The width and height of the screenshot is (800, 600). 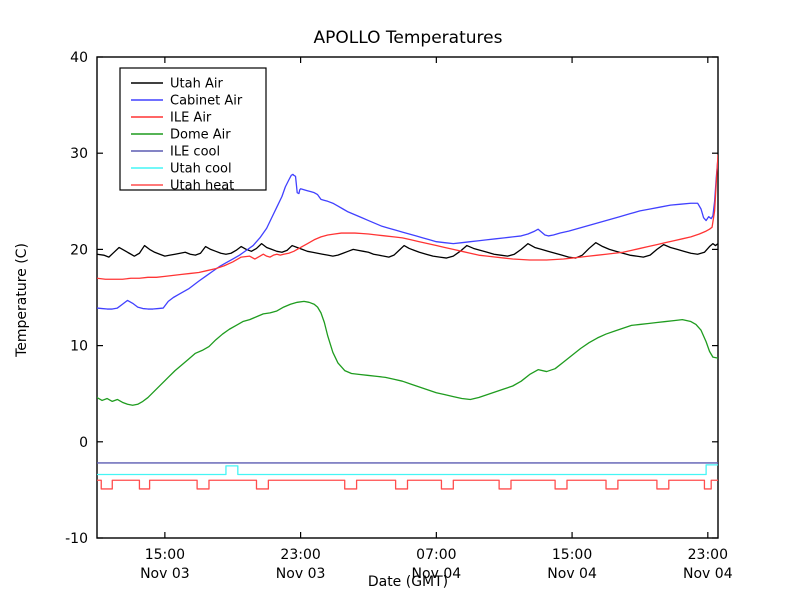 I want to click on y-axis-label: Temperature (C), so click(x=22, y=300).